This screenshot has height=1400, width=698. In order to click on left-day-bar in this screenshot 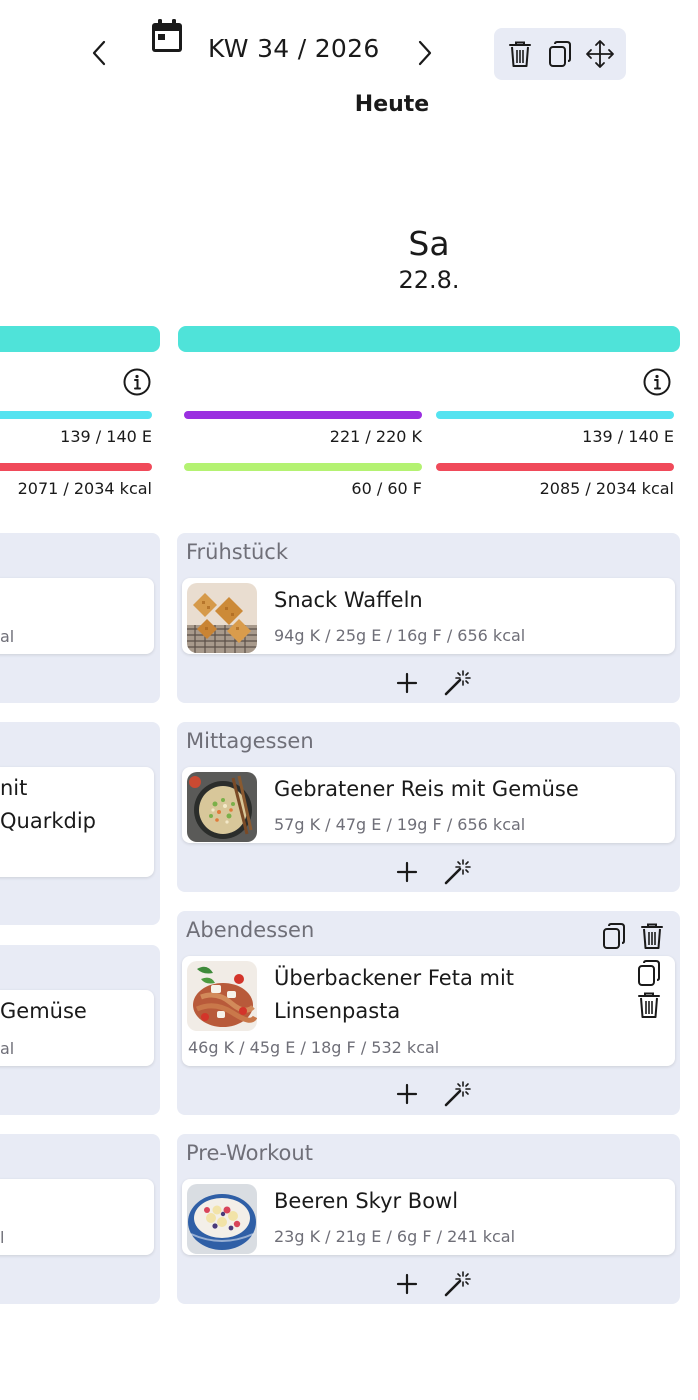, I will do `click(80, 339)`.